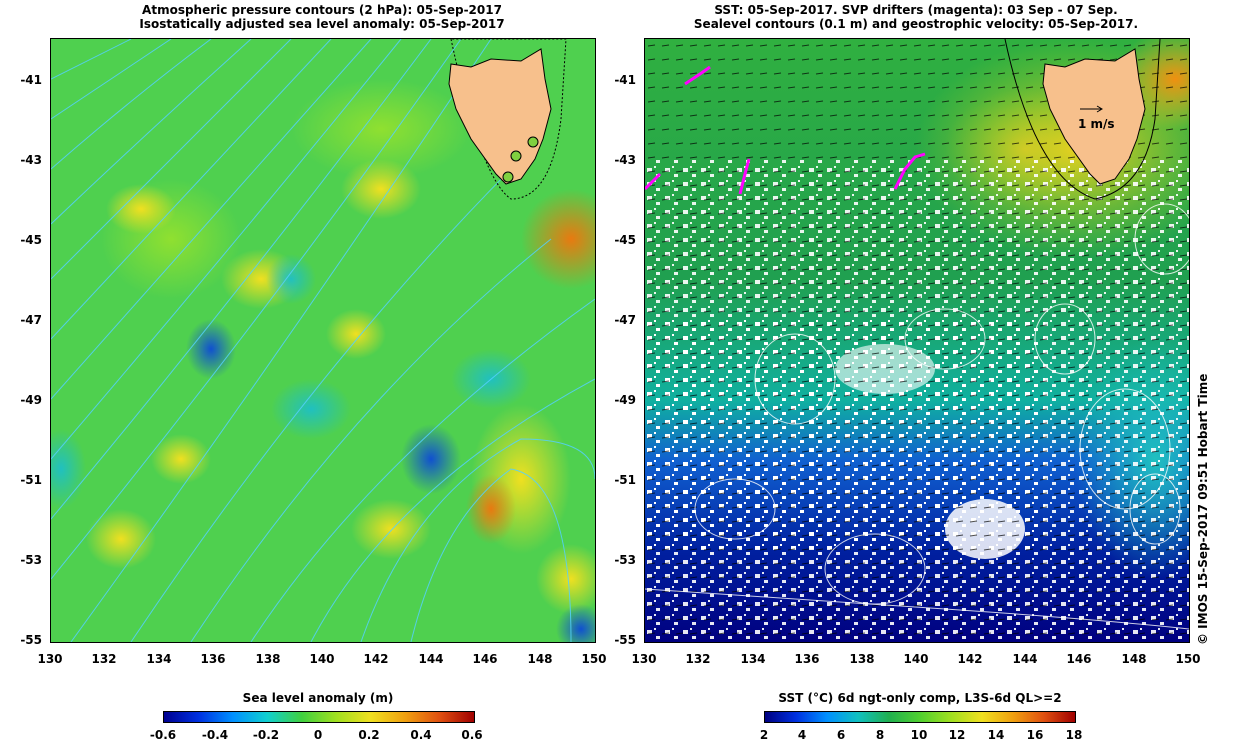  I want to click on sea-level-colorbar, so click(319, 717).